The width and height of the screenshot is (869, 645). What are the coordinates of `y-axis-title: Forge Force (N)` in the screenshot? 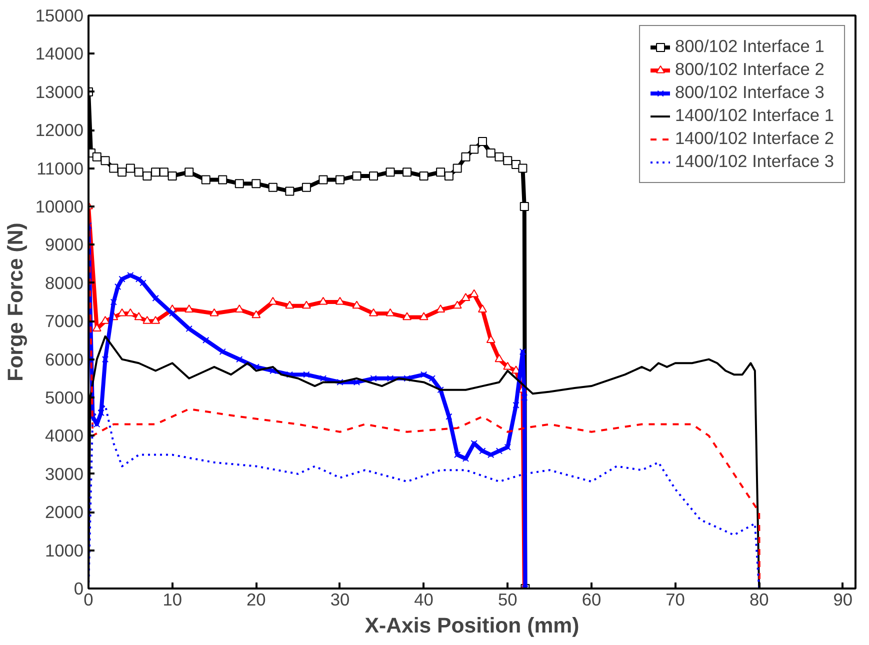 It's located at (15, 302).